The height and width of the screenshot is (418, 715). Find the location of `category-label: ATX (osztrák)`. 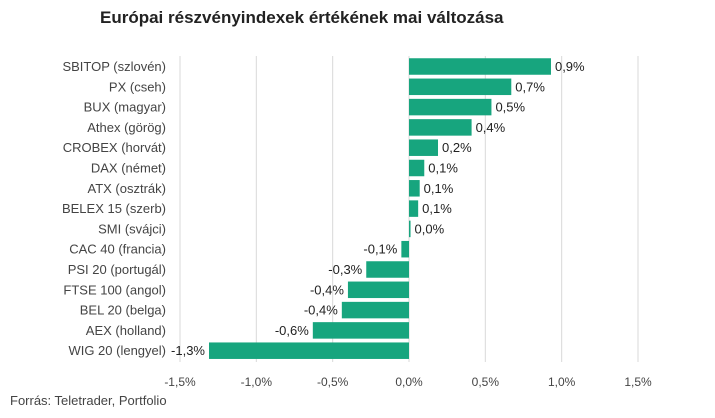

category-label: ATX (osztrák) is located at coordinates (127, 188).